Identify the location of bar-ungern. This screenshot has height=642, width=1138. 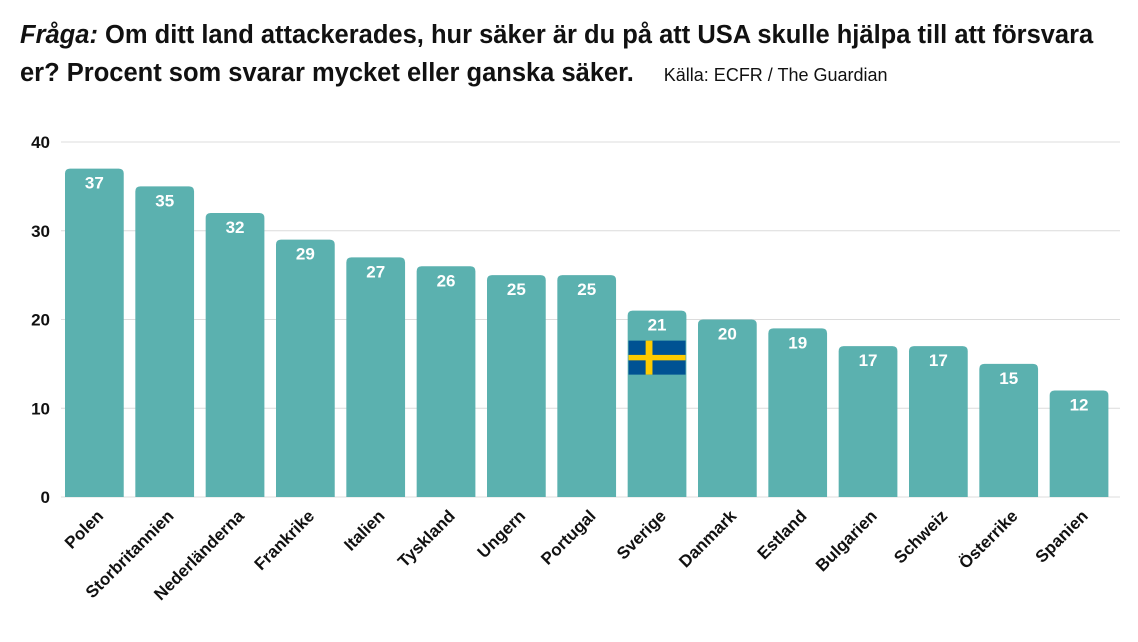
(516, 386).